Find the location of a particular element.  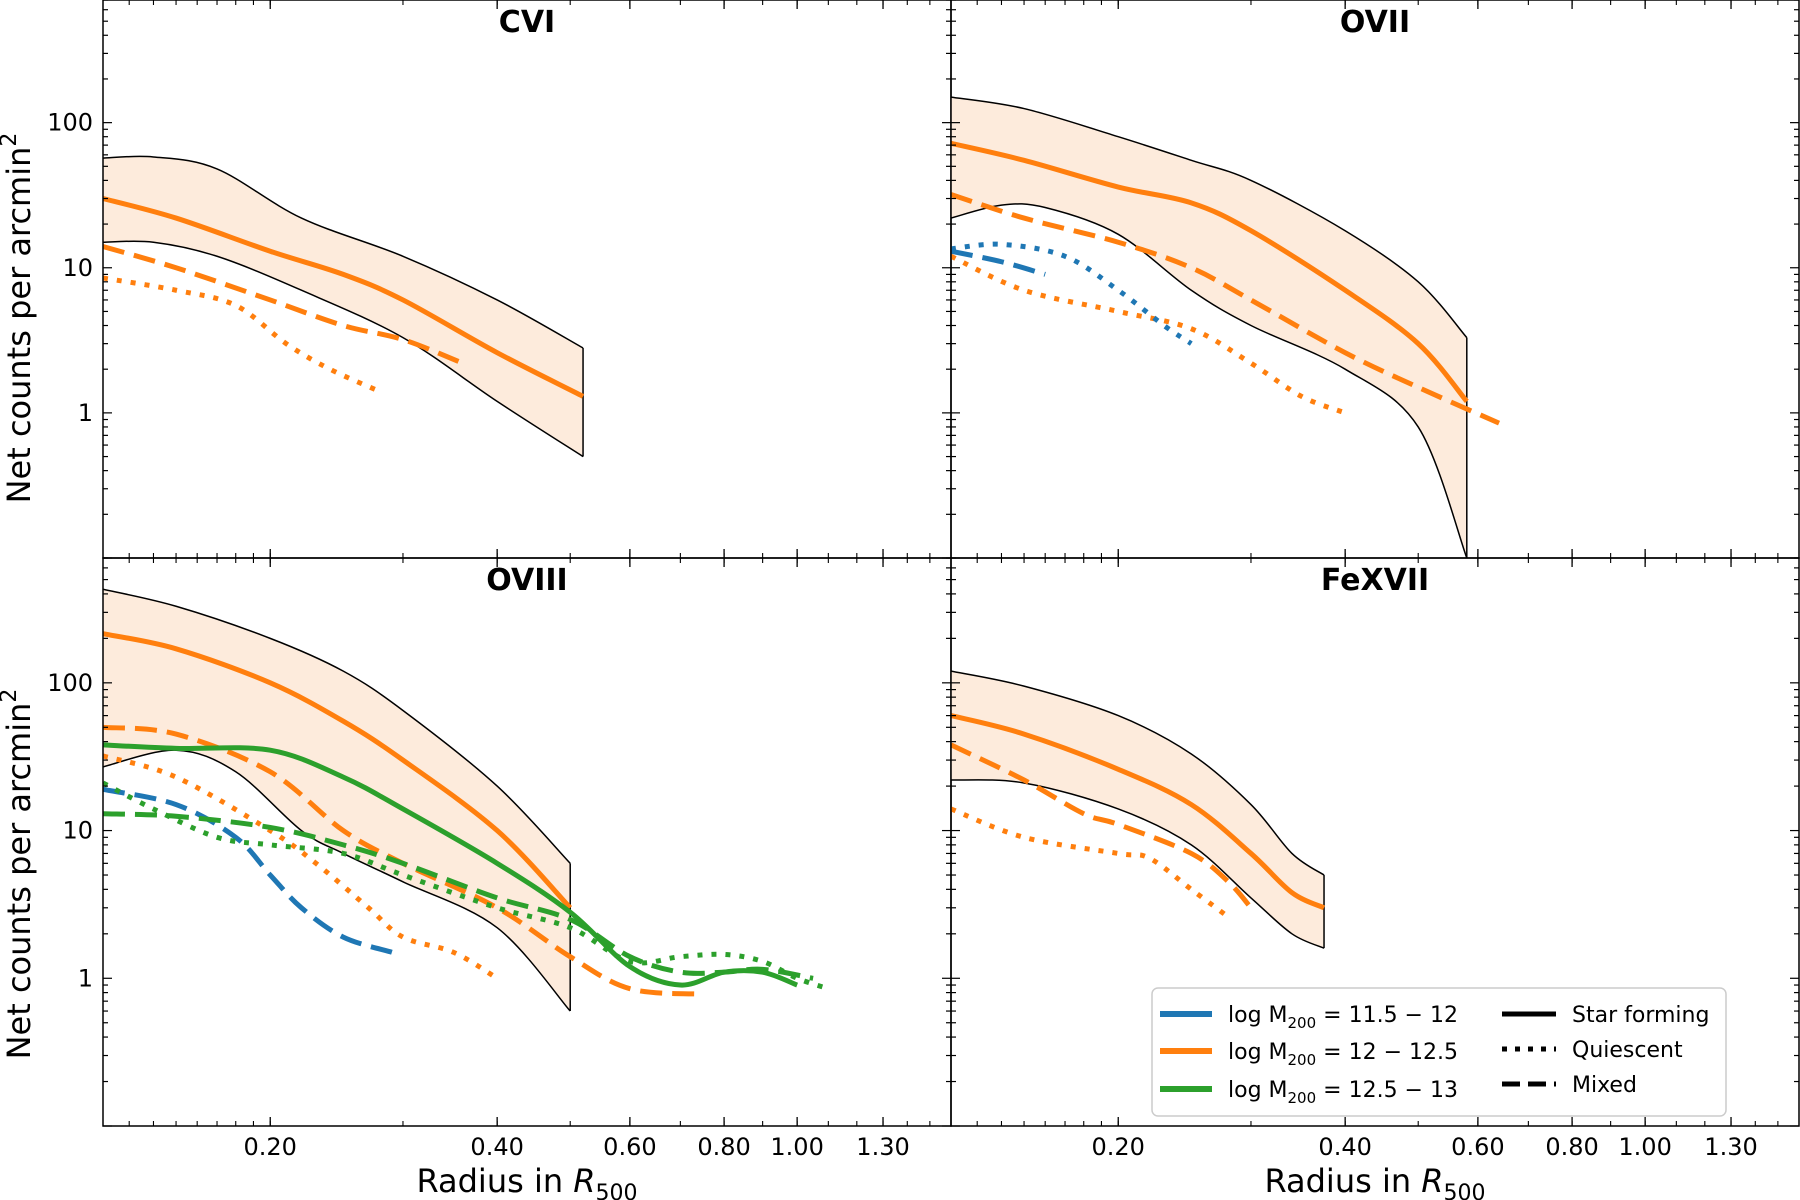

panel-title-CVI: CVI is located at coordinates (527, 22).